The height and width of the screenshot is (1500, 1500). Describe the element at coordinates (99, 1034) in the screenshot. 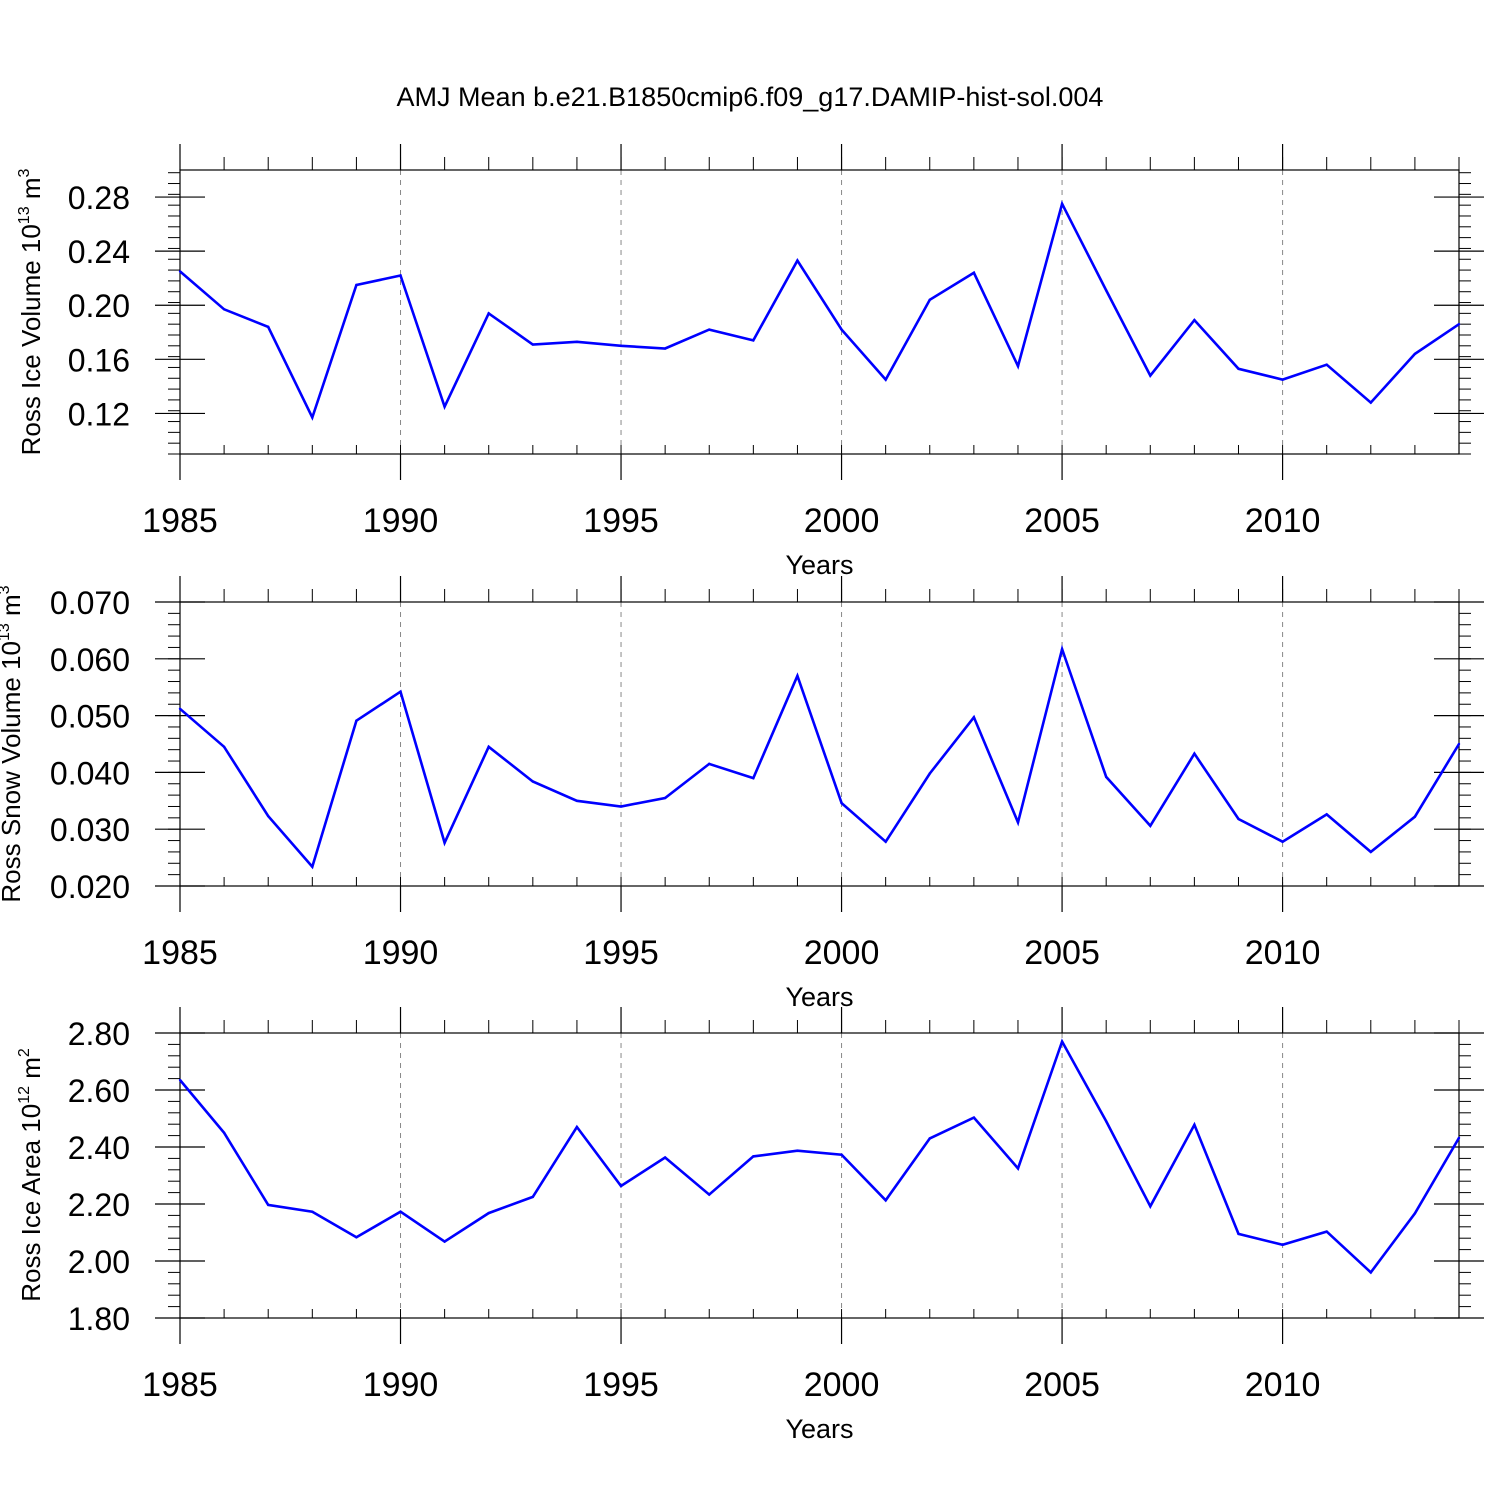

I see `y-tick-label: 2.80` at that location.